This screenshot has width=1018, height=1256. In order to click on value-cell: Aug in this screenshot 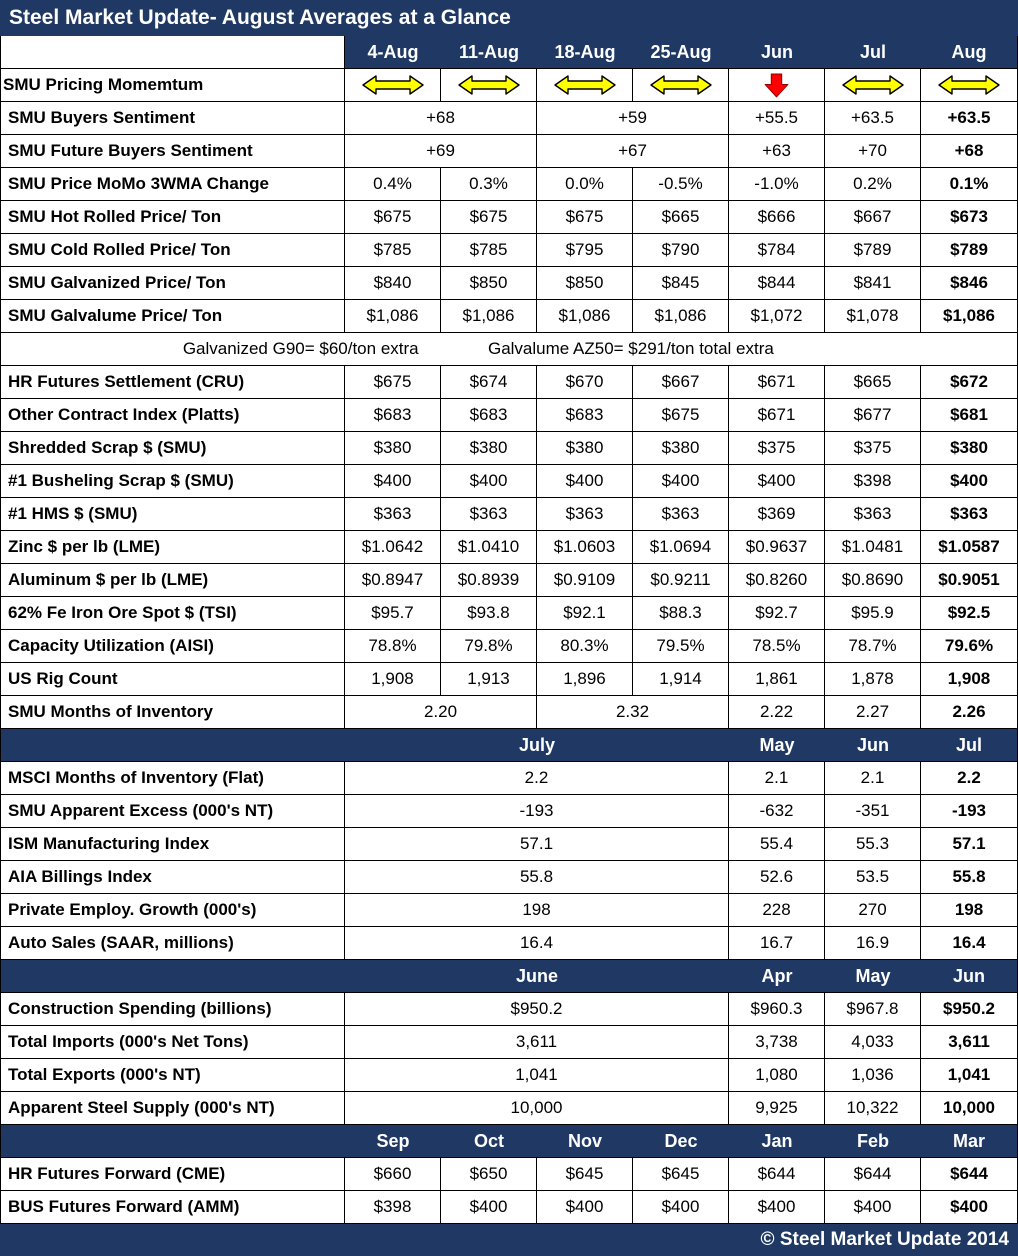, I will do `click(969, 52)`.